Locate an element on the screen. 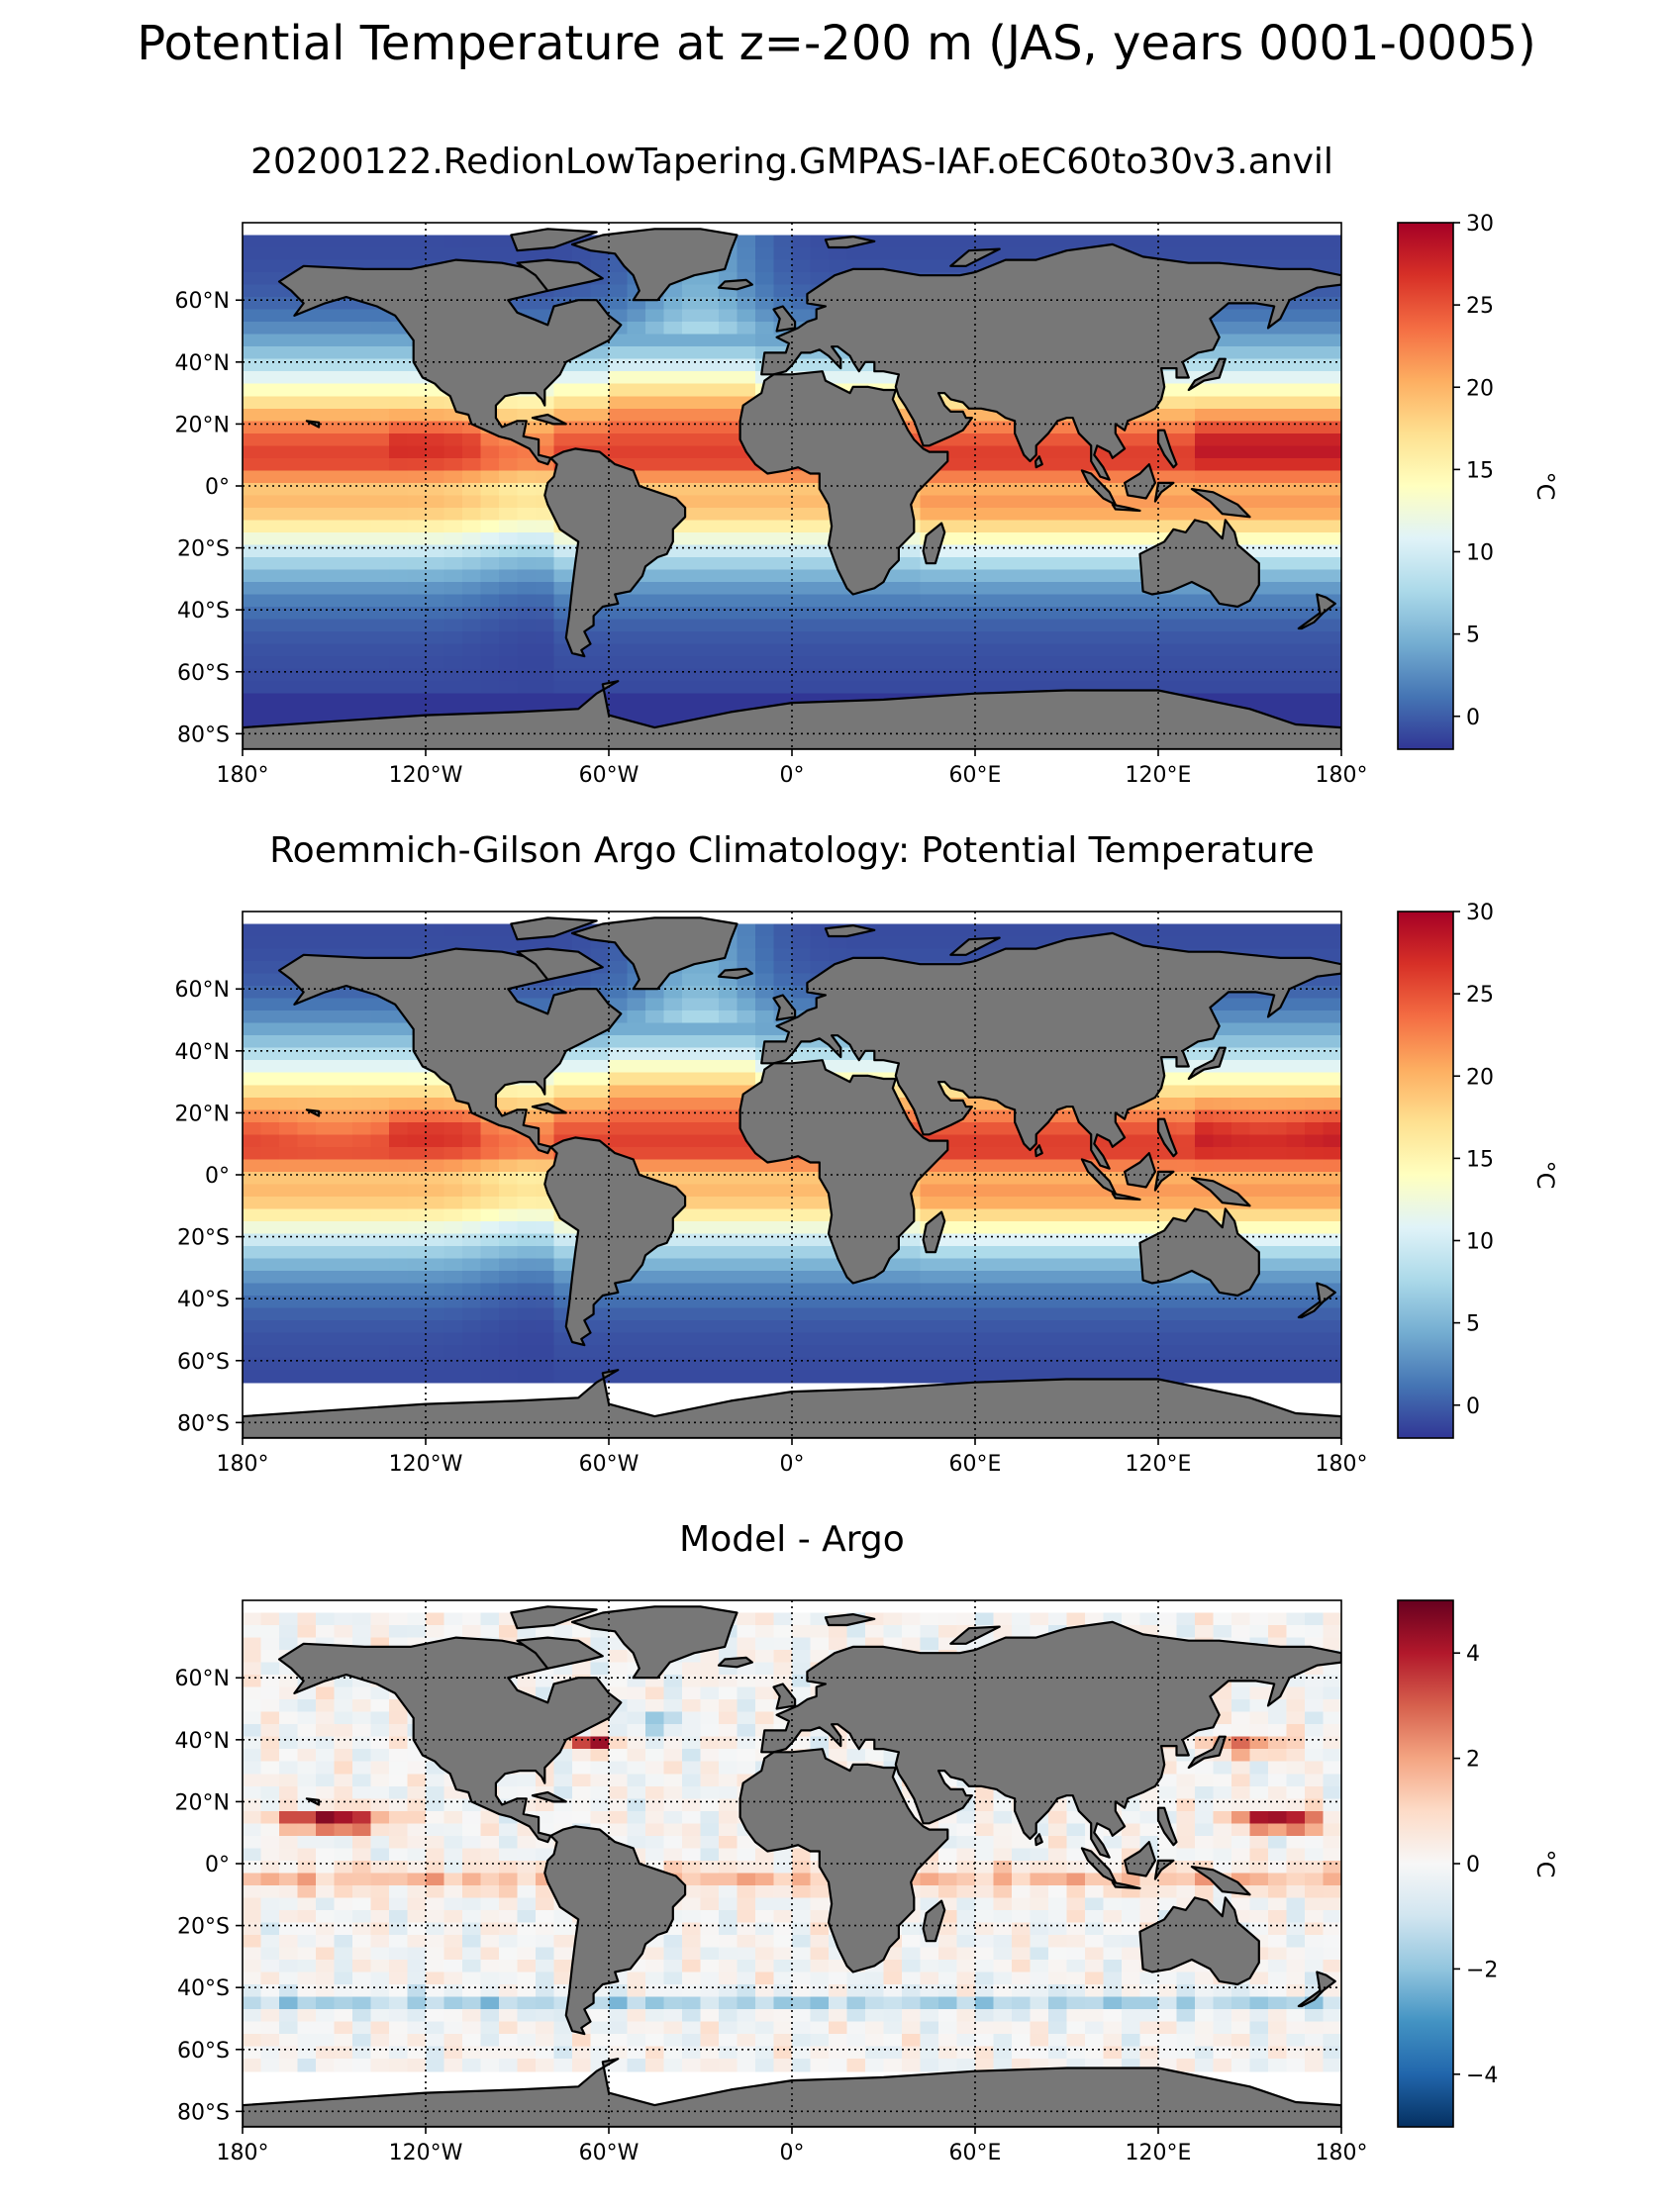  land-ellesmere is located at coordinates (554, 928).